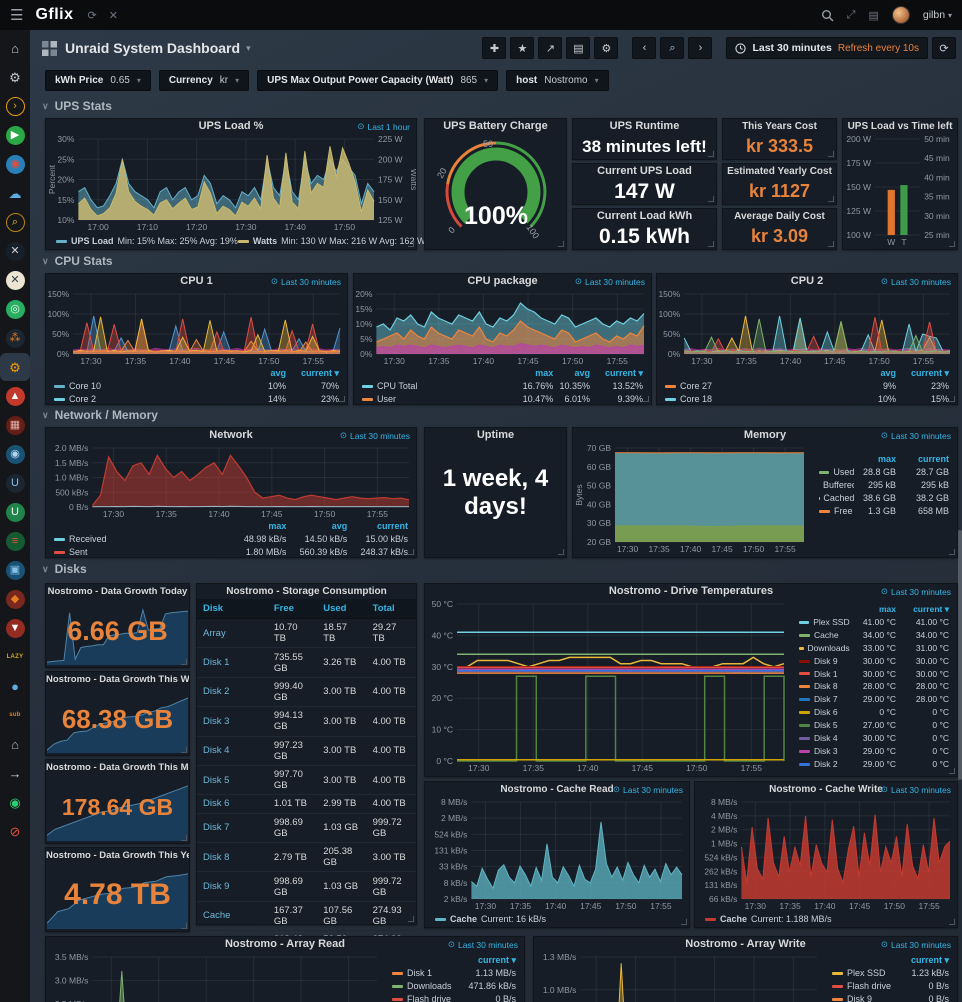  Describe the element at coordinates (644, 216) in the screenshot. I see `panel-title: Current Load kWh` at that location.